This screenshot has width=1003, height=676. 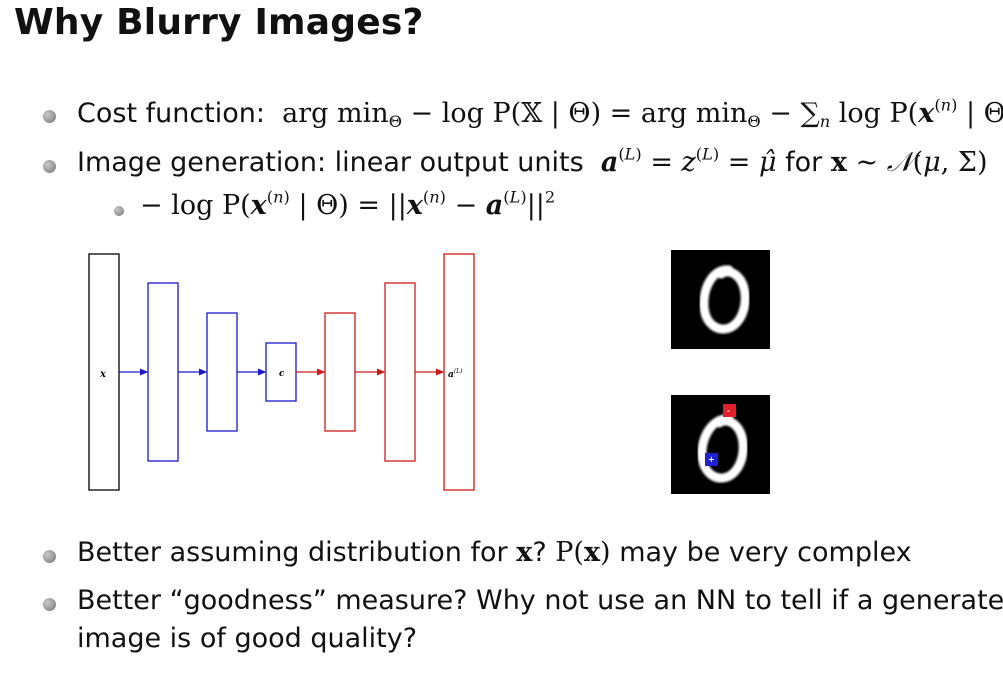 I want to click on slide-title: Why Blurry Images?, so click(x=219, y=22).